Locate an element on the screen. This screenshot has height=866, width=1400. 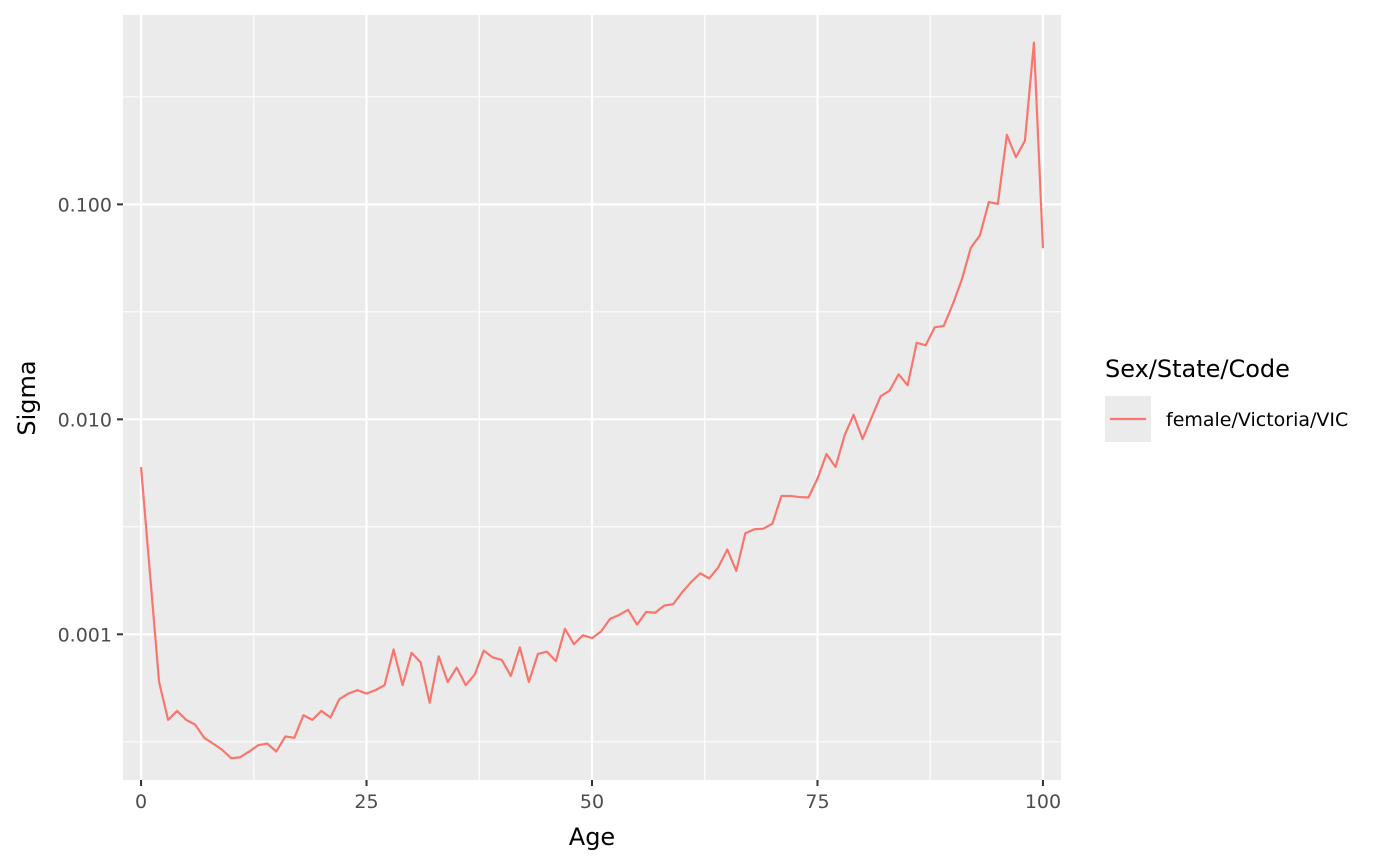
x-axis: 0 25 50 75 100 is located at coordinates (598, 796).